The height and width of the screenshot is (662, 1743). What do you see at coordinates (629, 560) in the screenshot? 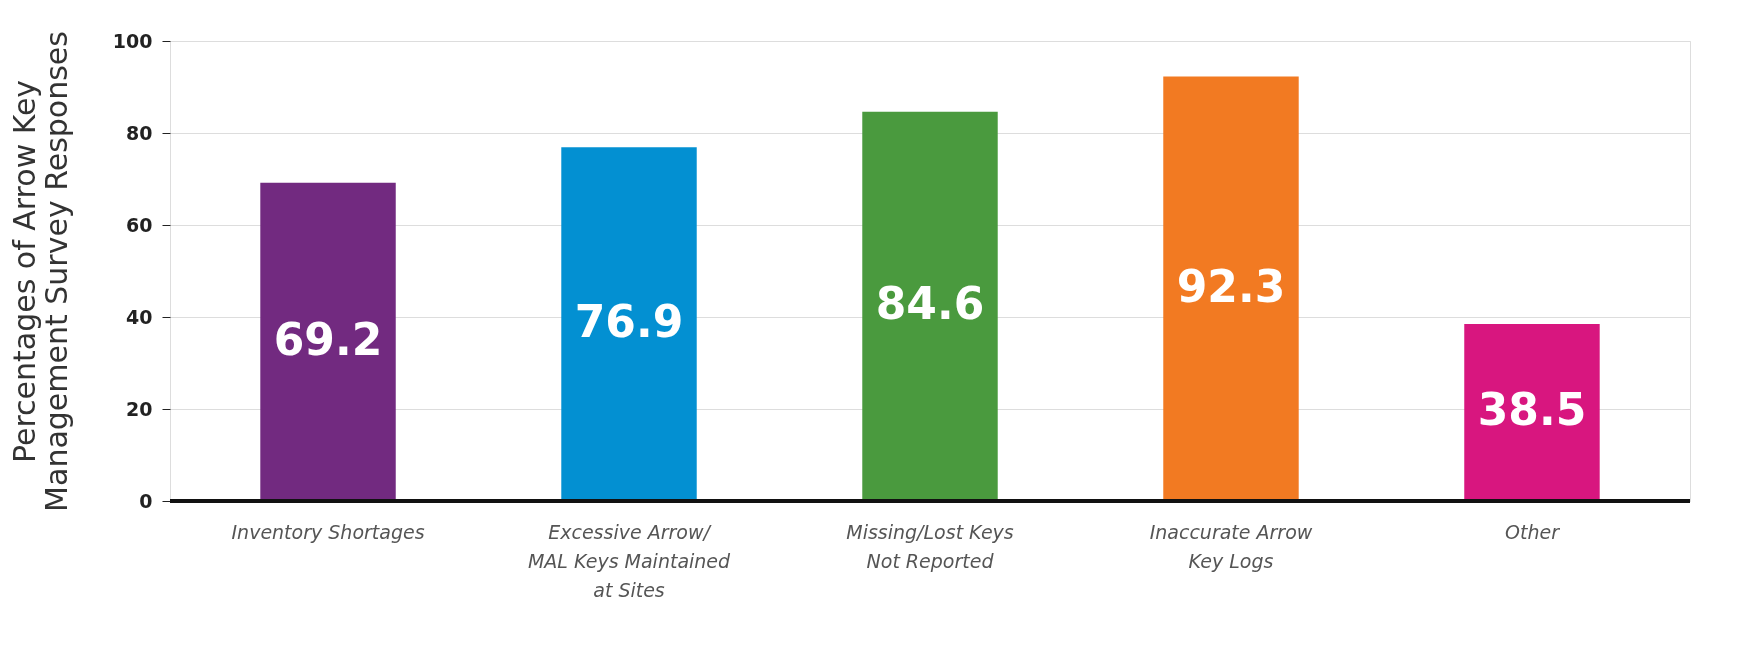
I see `x-tick-label: Excessive Arrow/ MAL Keys Maintained at Sites` at bounding box center [629, 560].